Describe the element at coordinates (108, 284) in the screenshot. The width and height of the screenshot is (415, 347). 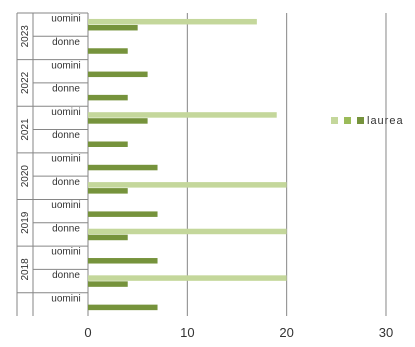
I see `bar-series2-row11` at that location.